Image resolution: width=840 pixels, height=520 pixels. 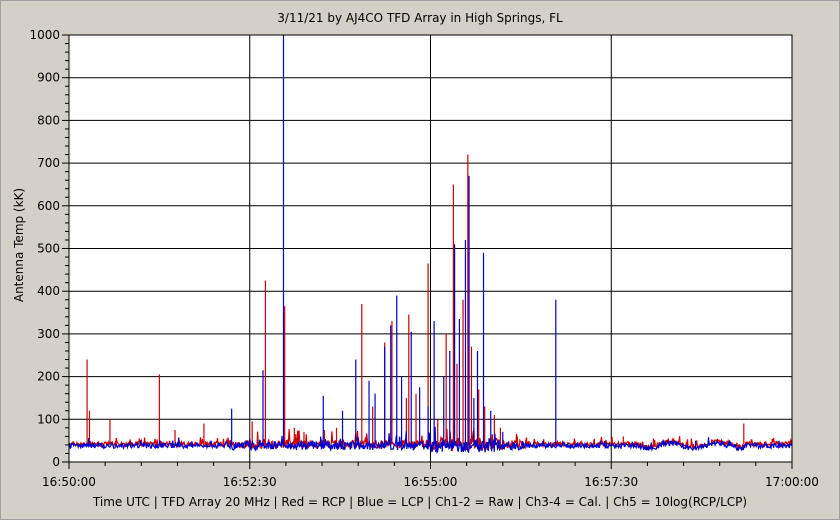 I want to click on x-tick-label: 16:50:00, so click(x=69, y=482).